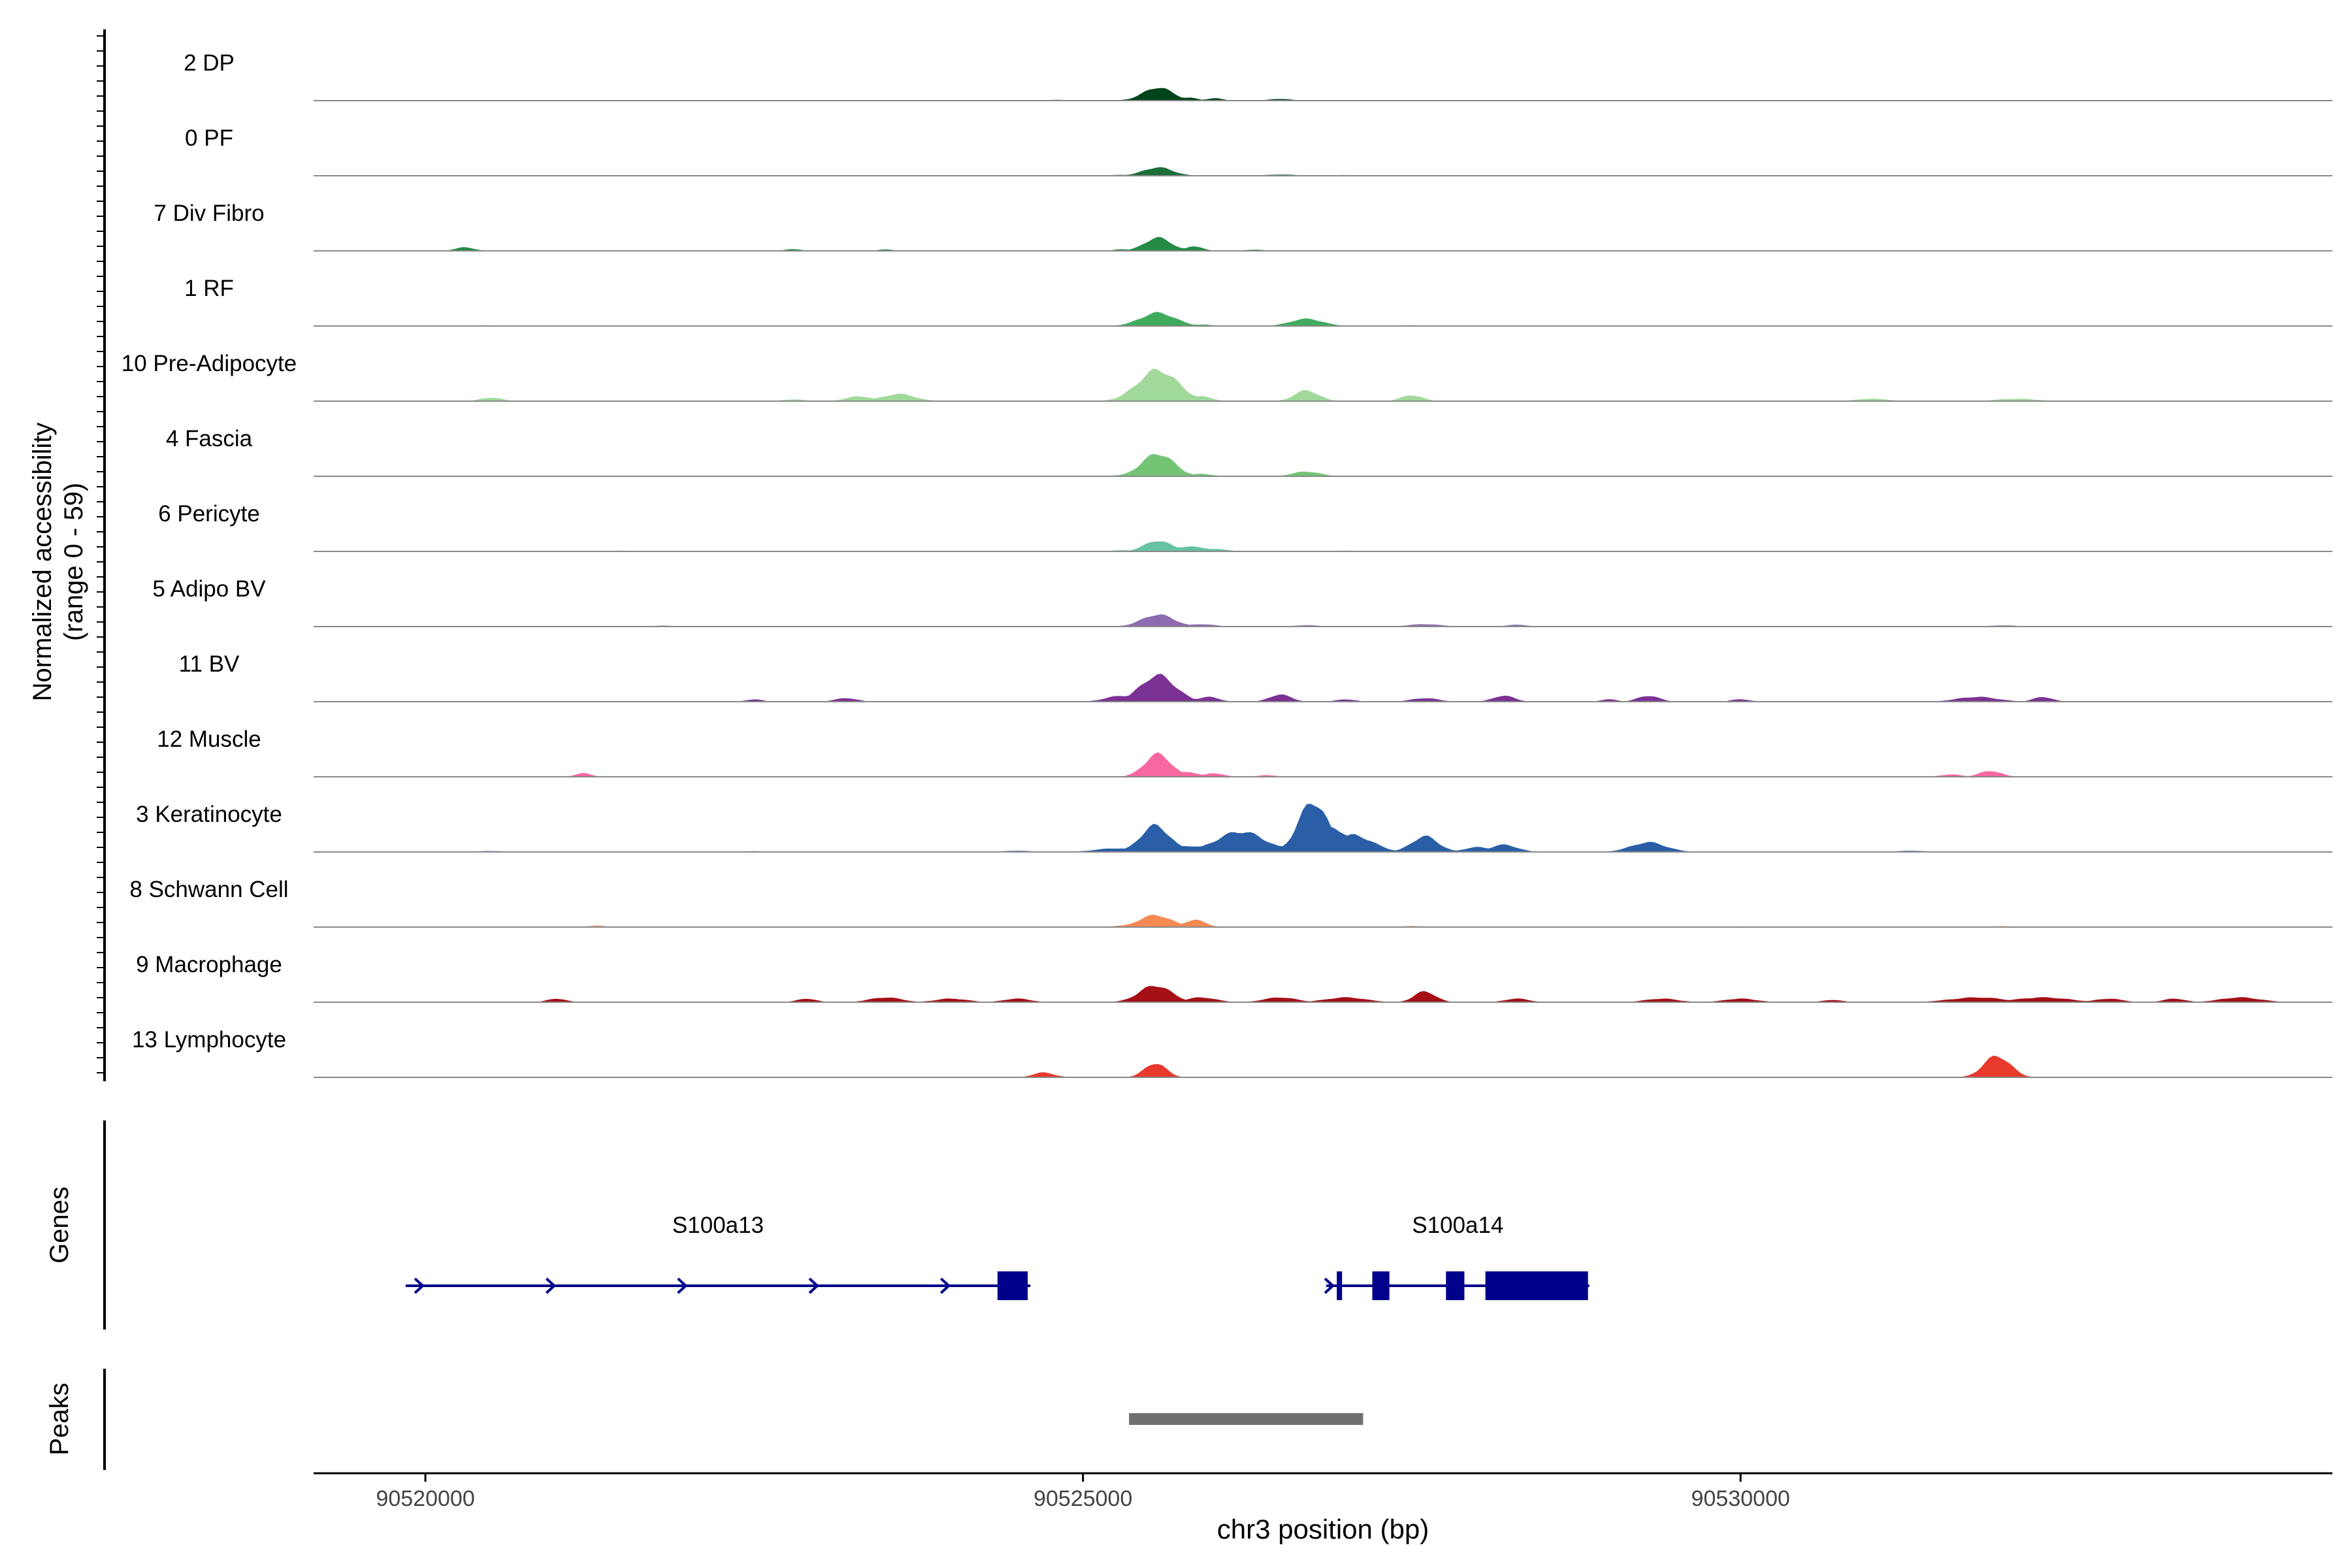  Describe the element at coordinates (209, 1040) in the screenshot. I see `track-label: 13 Lymphocyte` at that location.